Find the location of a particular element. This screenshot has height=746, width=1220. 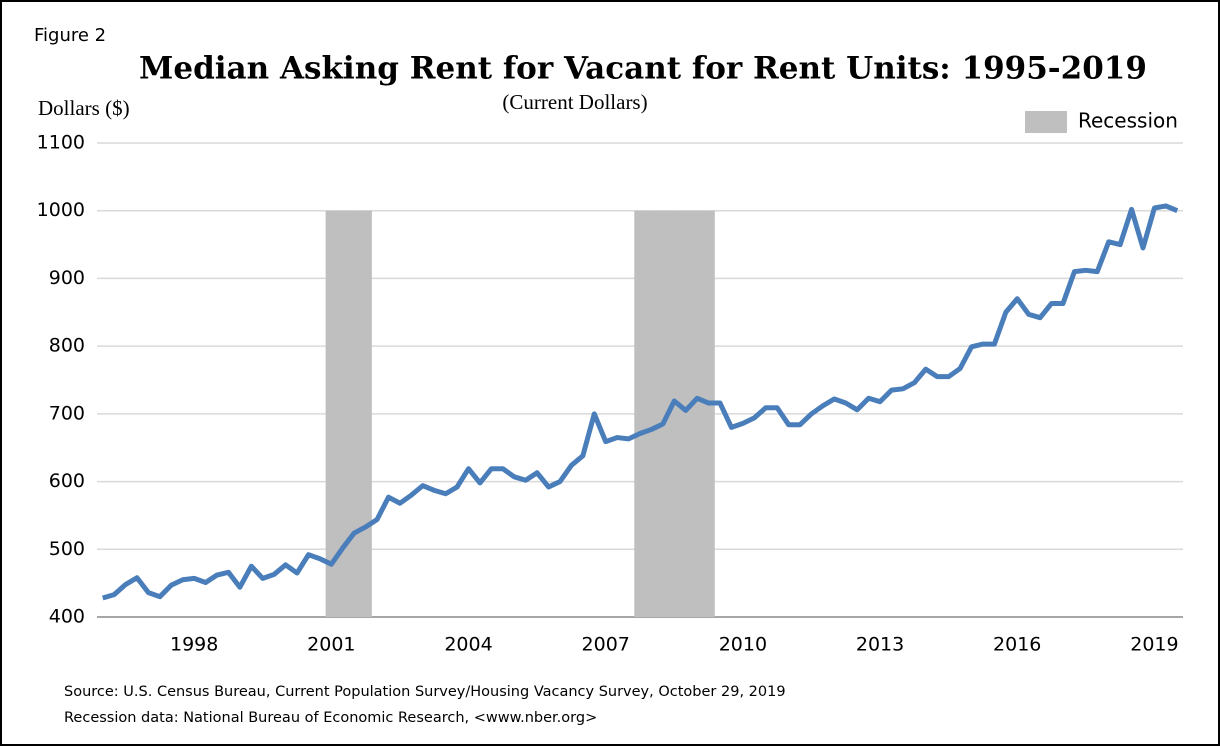

x-tick-label: 2019 is located at coordinates (1154, 645).